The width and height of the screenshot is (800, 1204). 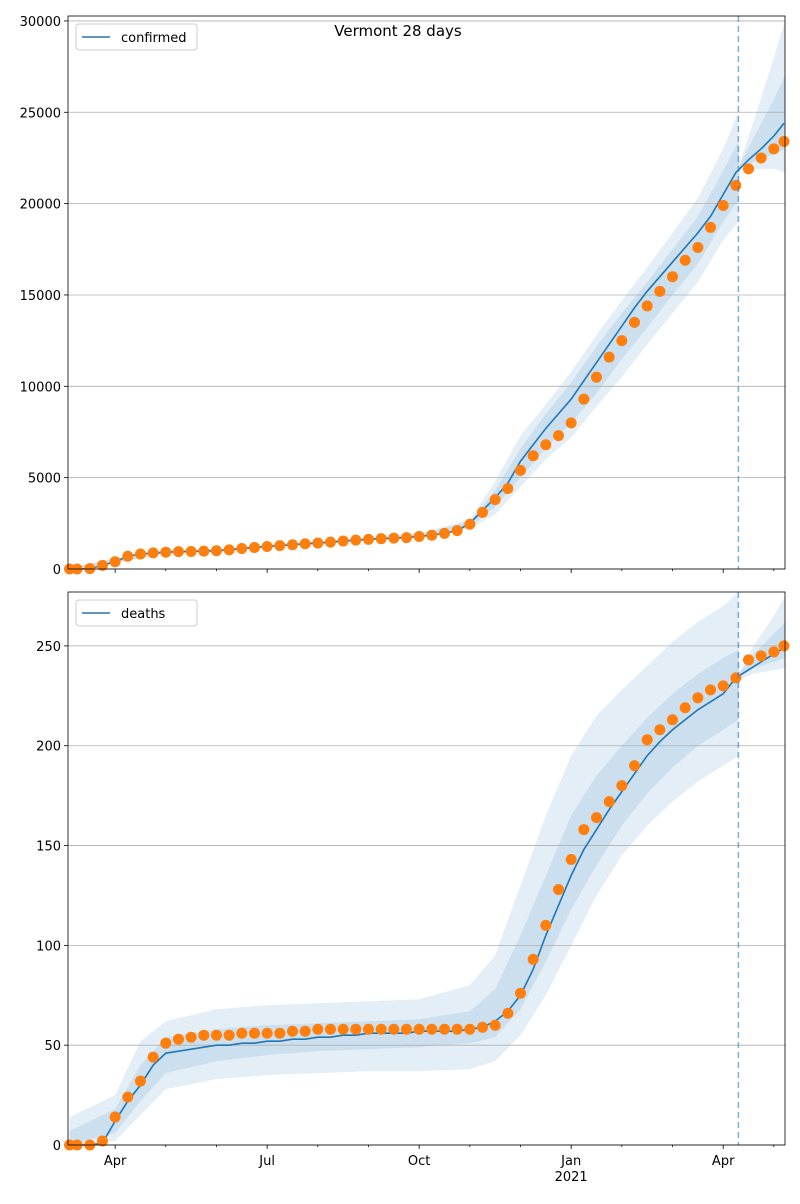 I want to click on legend-label: confirmed, so click(x=154, y=38).